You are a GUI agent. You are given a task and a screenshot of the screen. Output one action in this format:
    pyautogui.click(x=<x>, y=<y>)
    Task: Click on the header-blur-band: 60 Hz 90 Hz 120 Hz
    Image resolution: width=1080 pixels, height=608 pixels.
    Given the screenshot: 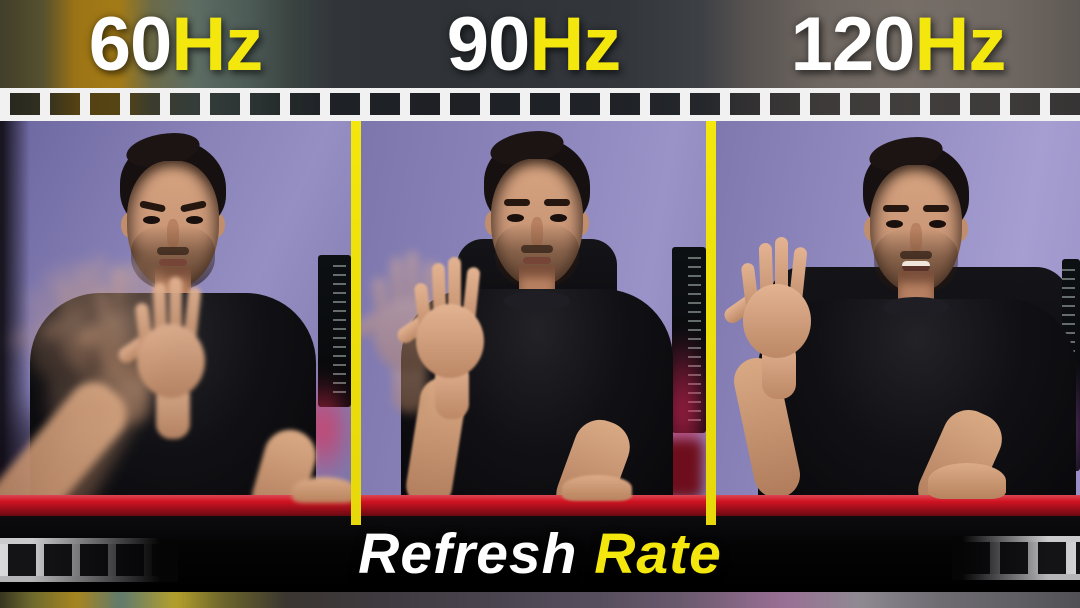 What is the action you would take?
    pyautogui.click(x=540, y=44)
    